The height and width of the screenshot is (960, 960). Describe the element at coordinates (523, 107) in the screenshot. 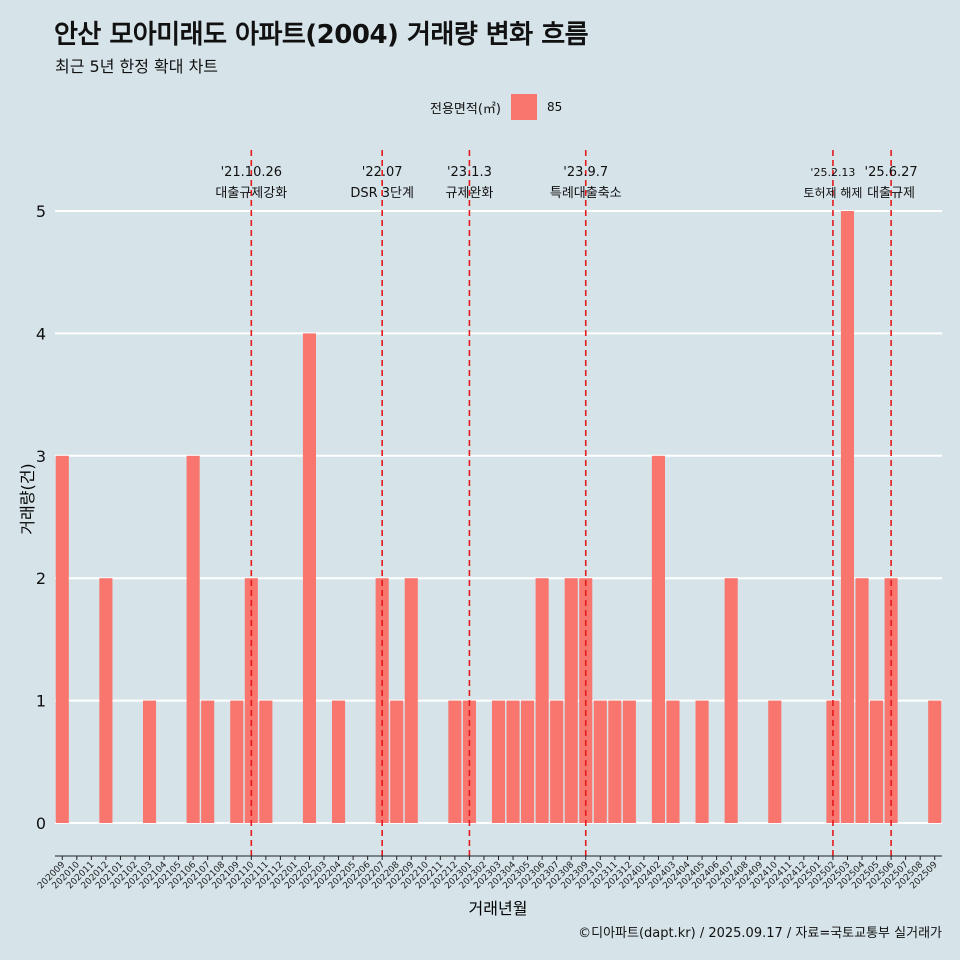

I see `legend-swatch` at that location.